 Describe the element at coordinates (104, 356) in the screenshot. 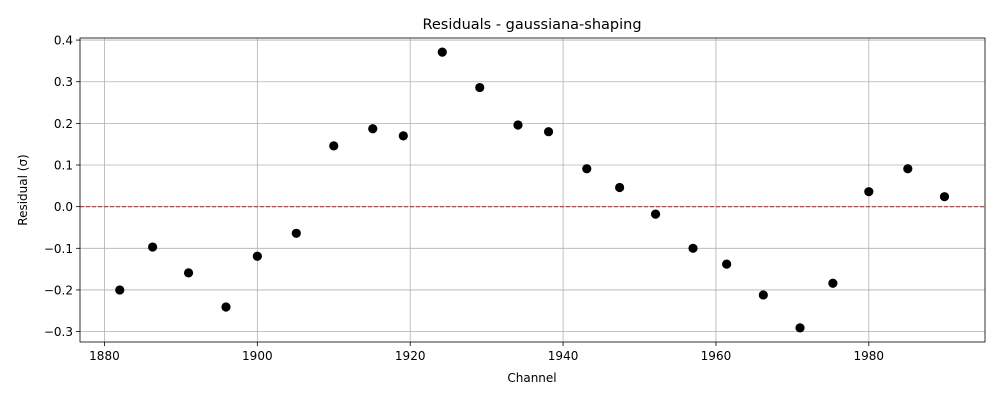

I see `x-tick-label: 1880` at that location.